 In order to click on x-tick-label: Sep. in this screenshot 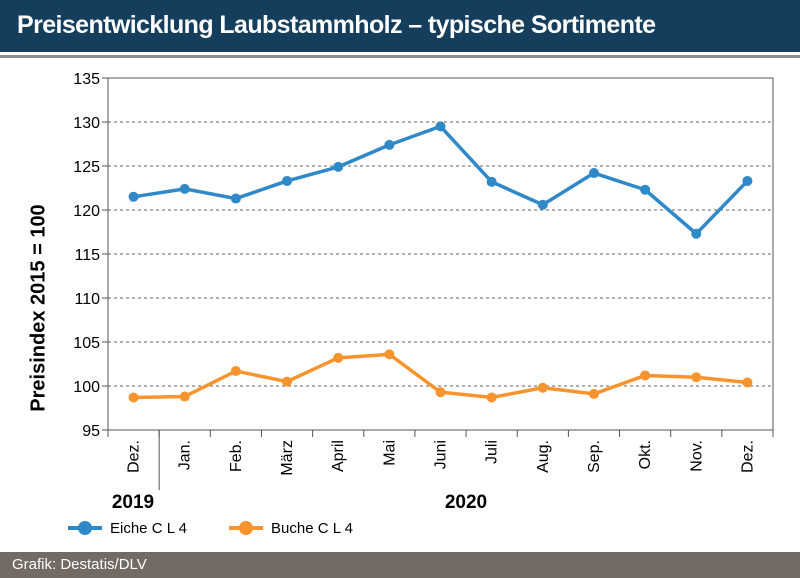, I will do `click(594, 456)`.